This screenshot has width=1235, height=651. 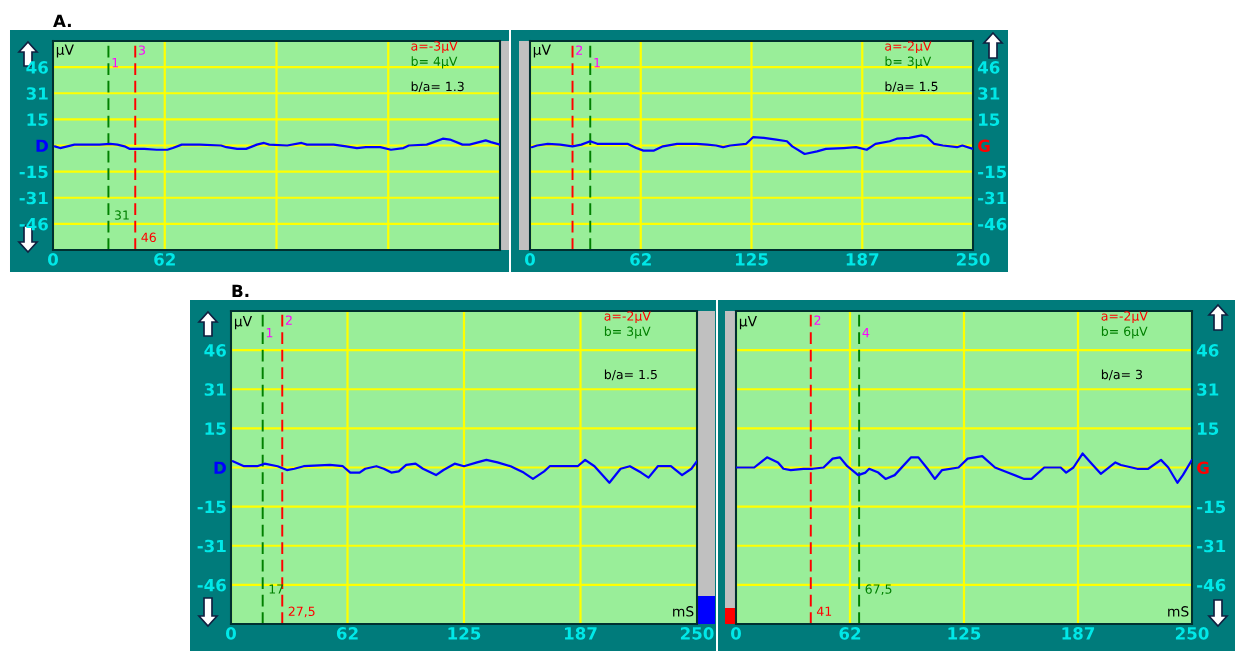 What do you see at coordinates (878, 590) in the screenshot?
I see `ref-line-label: 67,5` at bounding box center [878, 590].